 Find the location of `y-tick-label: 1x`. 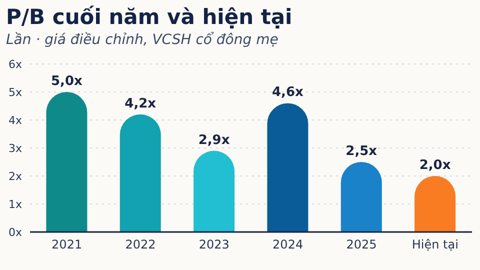

y-tick-label: 1x is located at coordinates (15, 204).